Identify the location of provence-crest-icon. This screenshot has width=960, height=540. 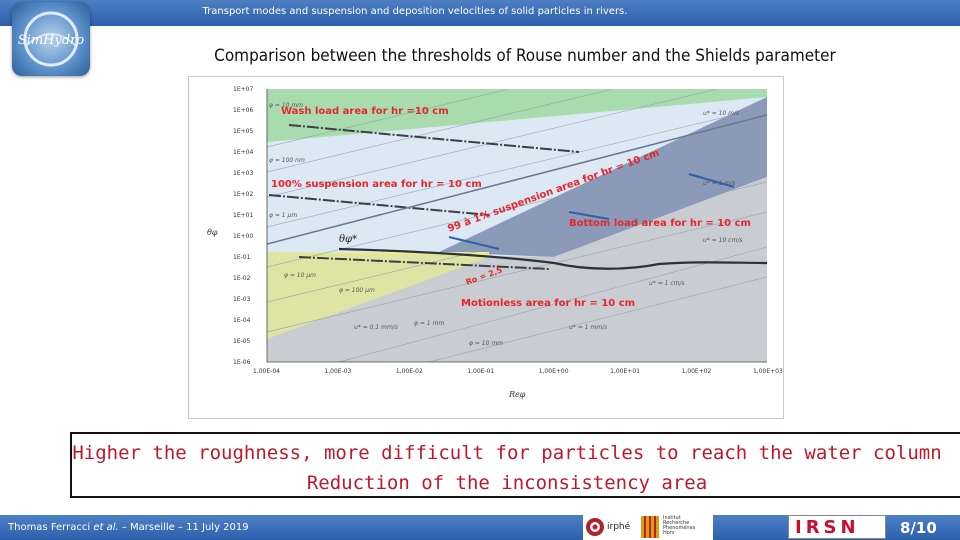
(650, 527).